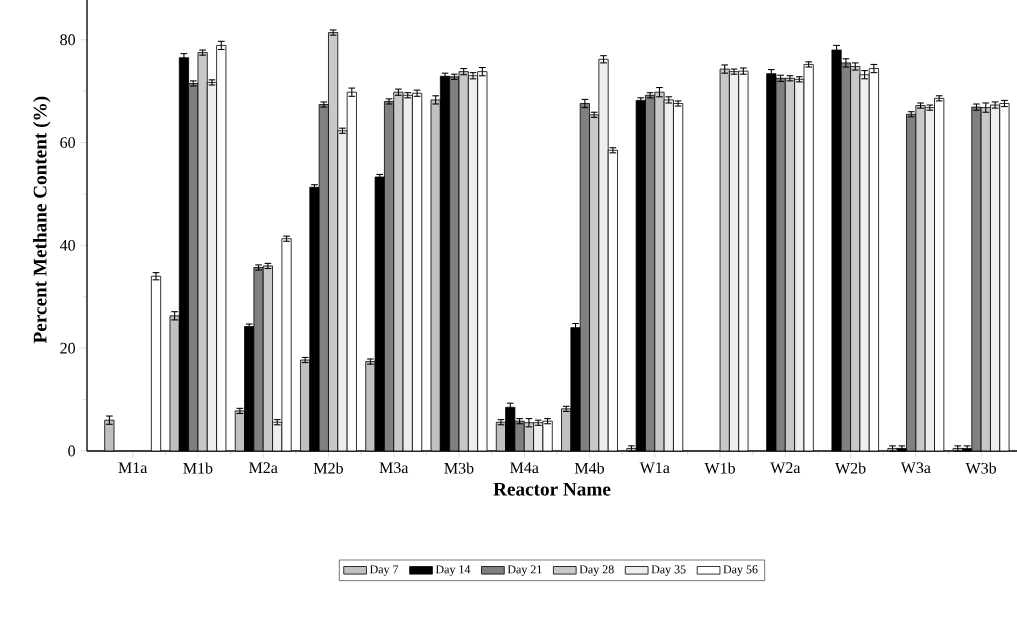 This screenshot has height=619, width=1017. I want to click on legend-label: Day 56, so click(740, 570).